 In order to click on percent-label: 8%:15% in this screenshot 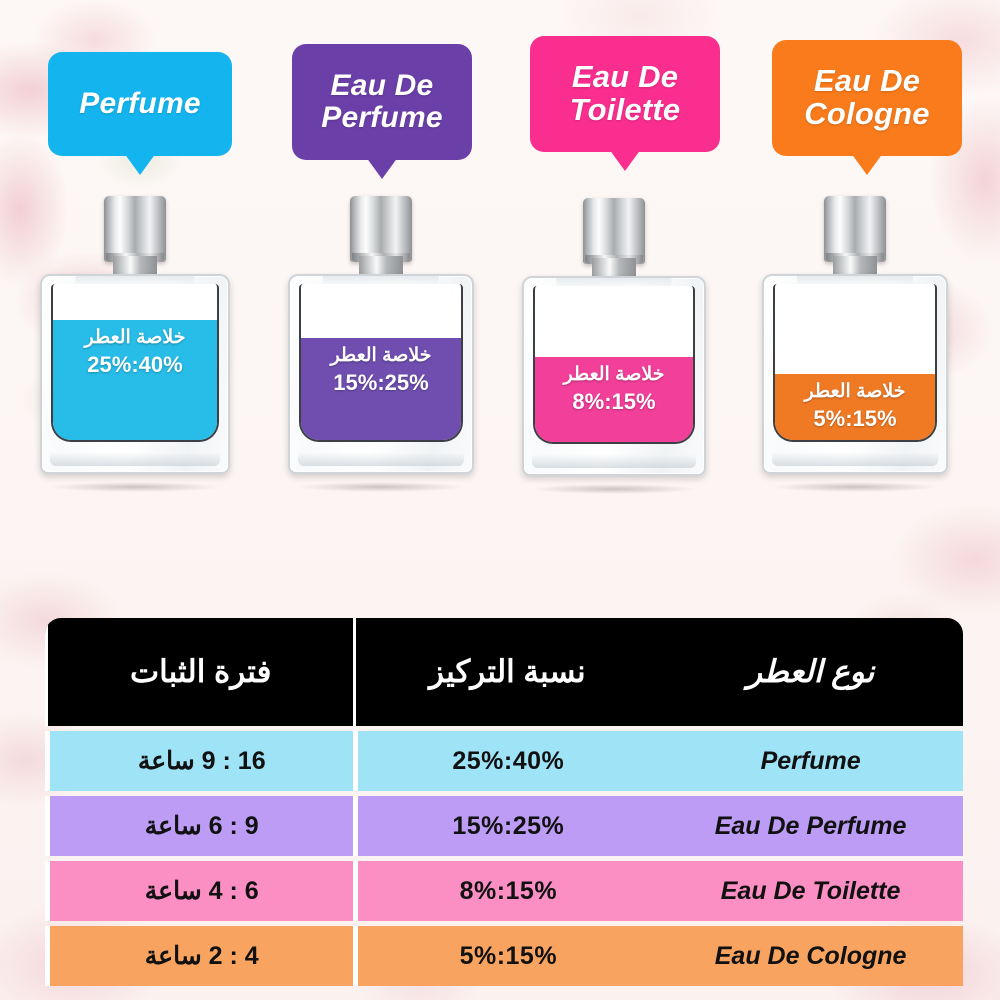, I will do `click(614, 401)`.